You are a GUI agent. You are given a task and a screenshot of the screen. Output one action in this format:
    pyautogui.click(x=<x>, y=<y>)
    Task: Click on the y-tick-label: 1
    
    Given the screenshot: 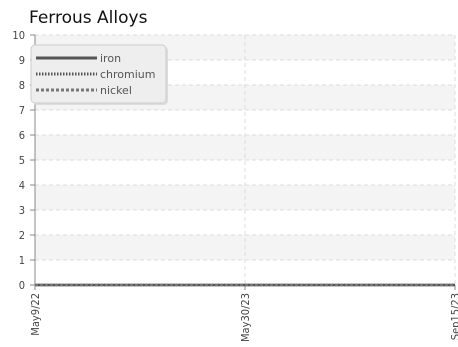 What is the action you would take?
    pyautogui.click(x=22, y=260)
    